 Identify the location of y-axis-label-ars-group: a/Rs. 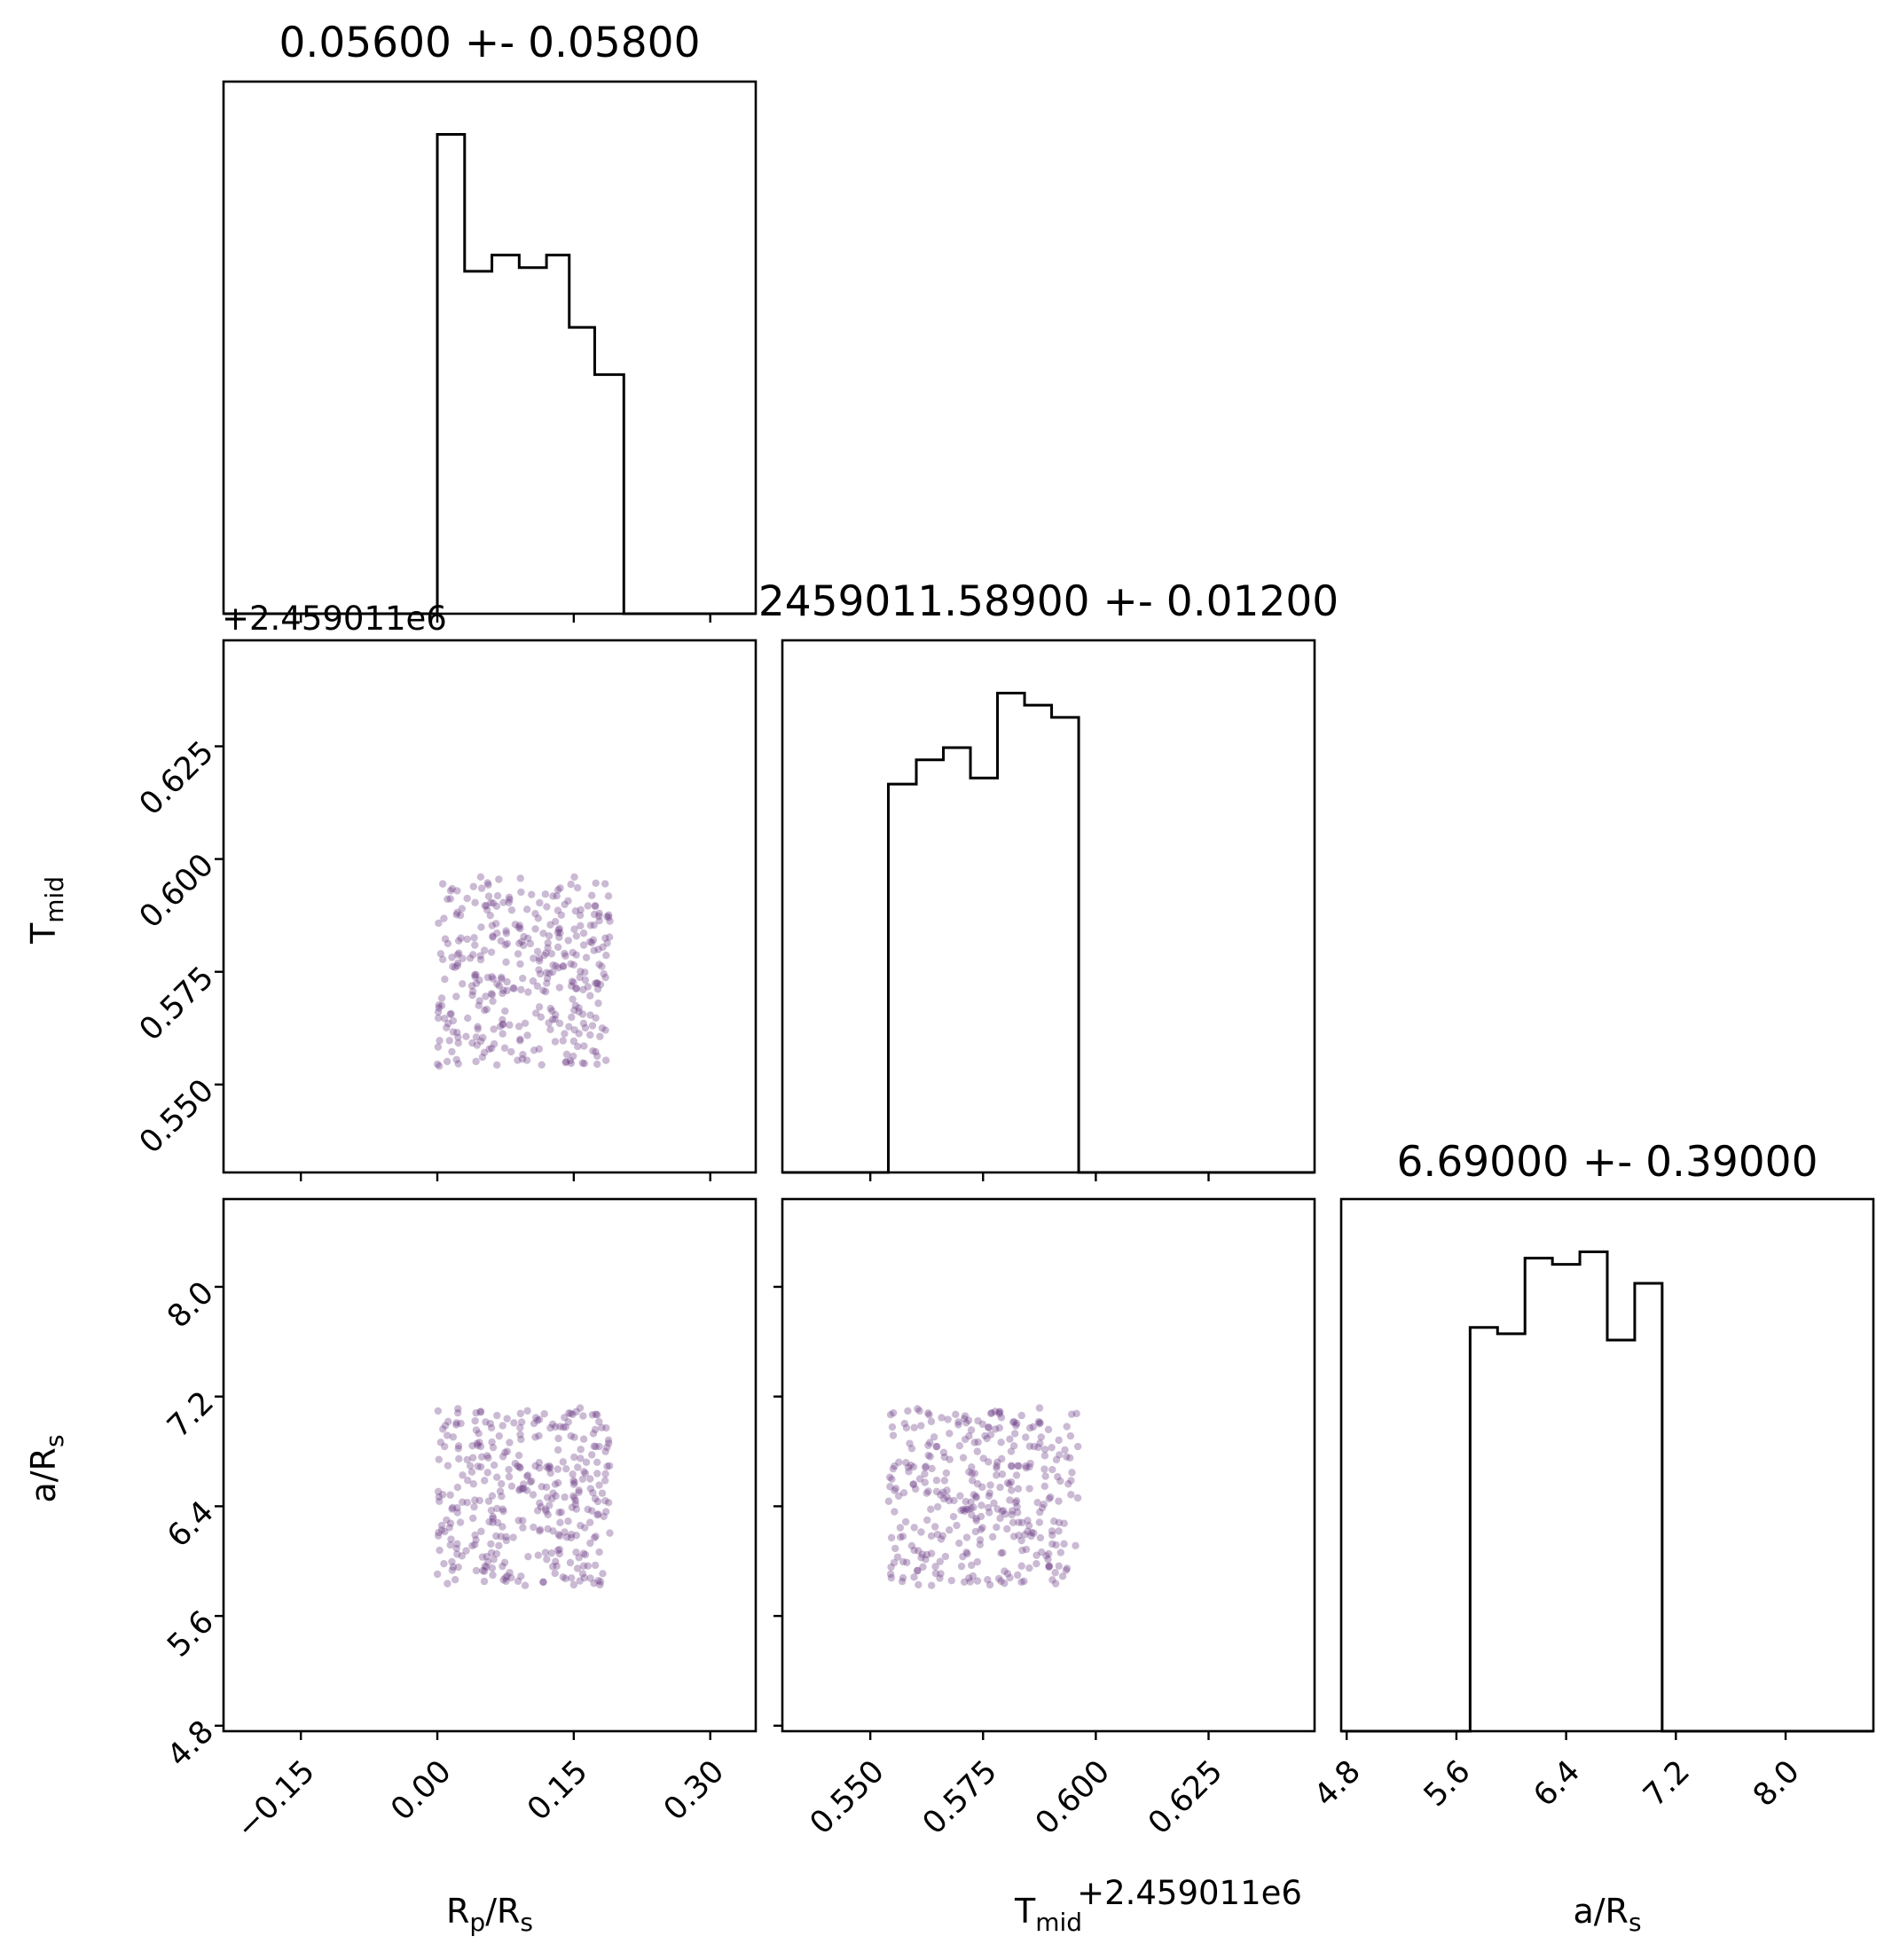
(46, 1468).